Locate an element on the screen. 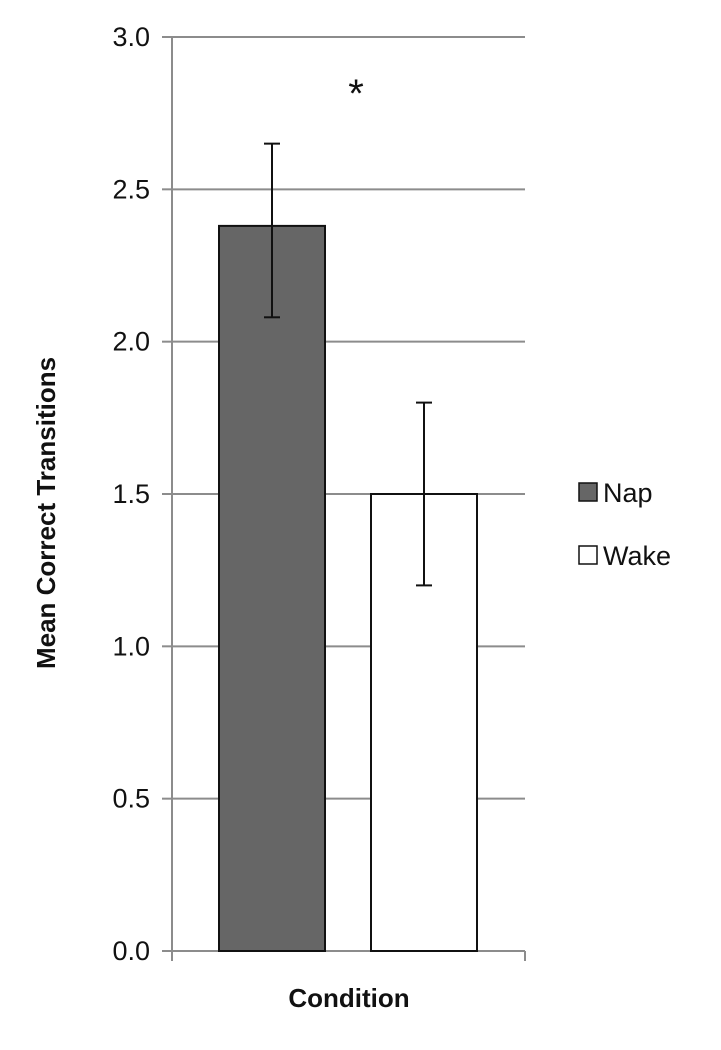 This screenshot has width=721, height=1050. y-axis-title: Mean Correct Transitions is located at coordinates (46, 513).